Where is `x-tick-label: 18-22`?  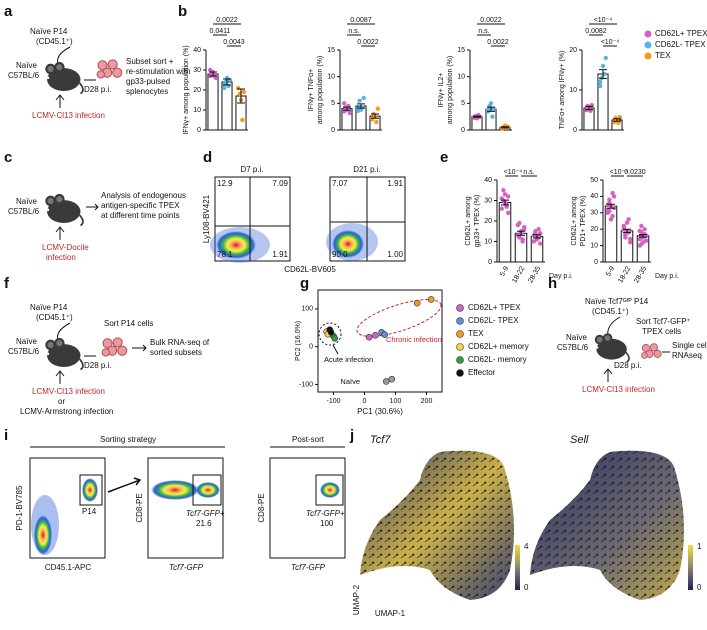 x-tick-label: 18-22 is located at coordinates (624, 274).